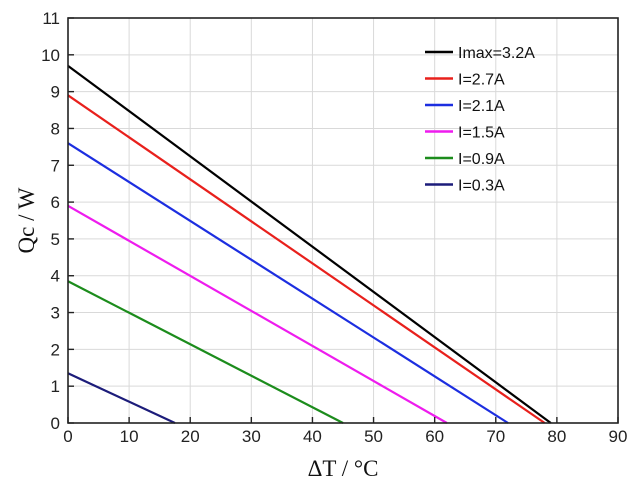 The height and width of the screenshot is (485, 633). What do you see at coordinates (55, 313) in the screenshot?
I see `y-tick-label: 3` at bounding box center [55, 313].